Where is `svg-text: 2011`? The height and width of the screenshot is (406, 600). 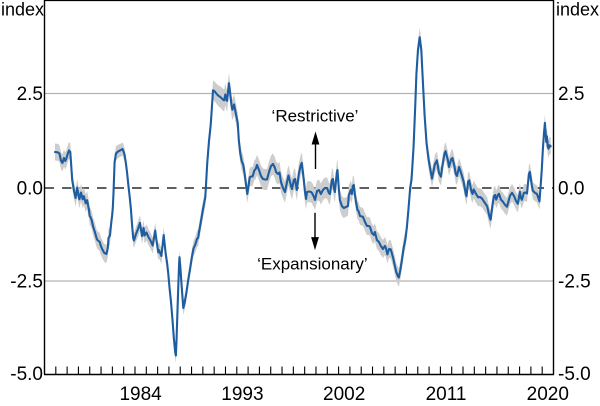 svg-text: 2011 is located at coordinates (446, 392).